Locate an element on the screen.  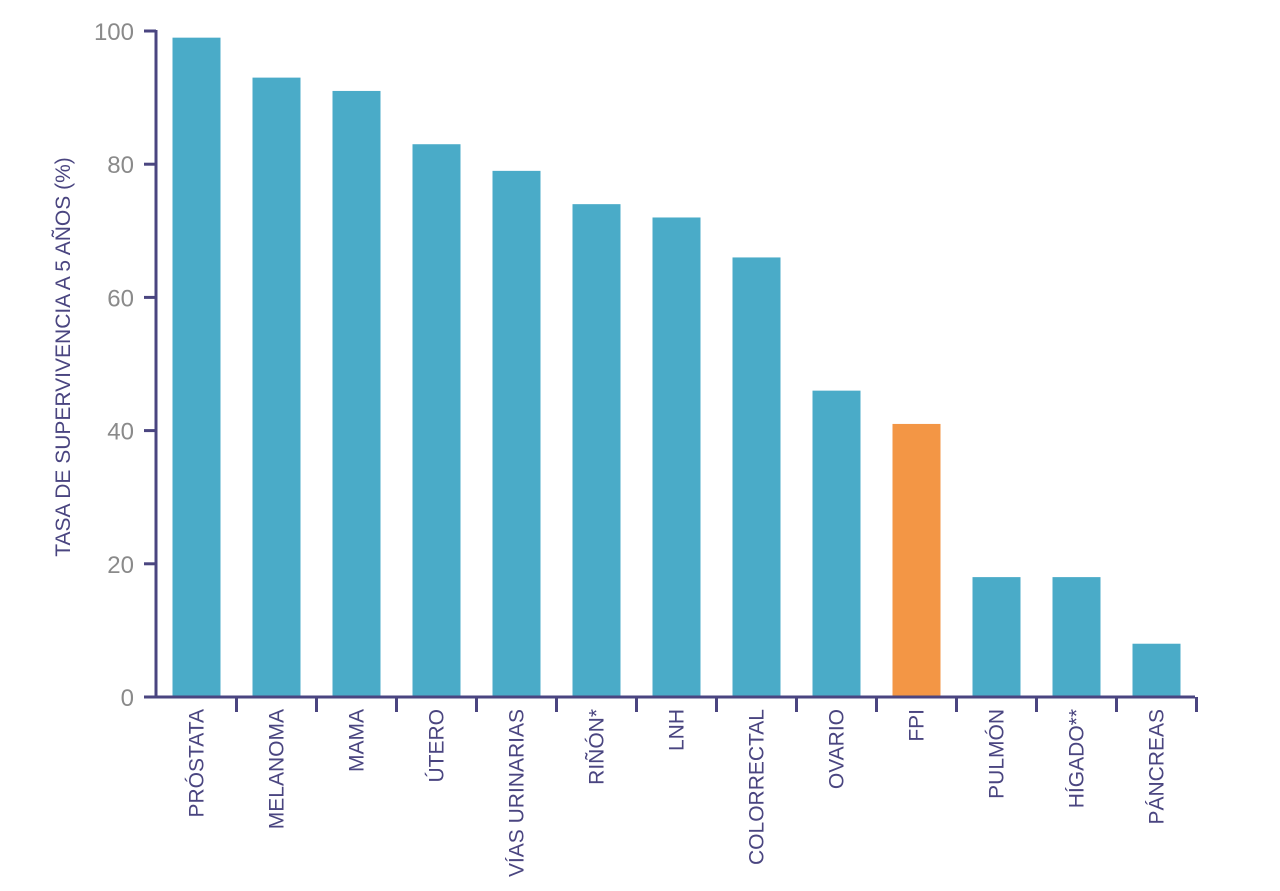
category-label: OVARIO is located at coordinates (837, 749).